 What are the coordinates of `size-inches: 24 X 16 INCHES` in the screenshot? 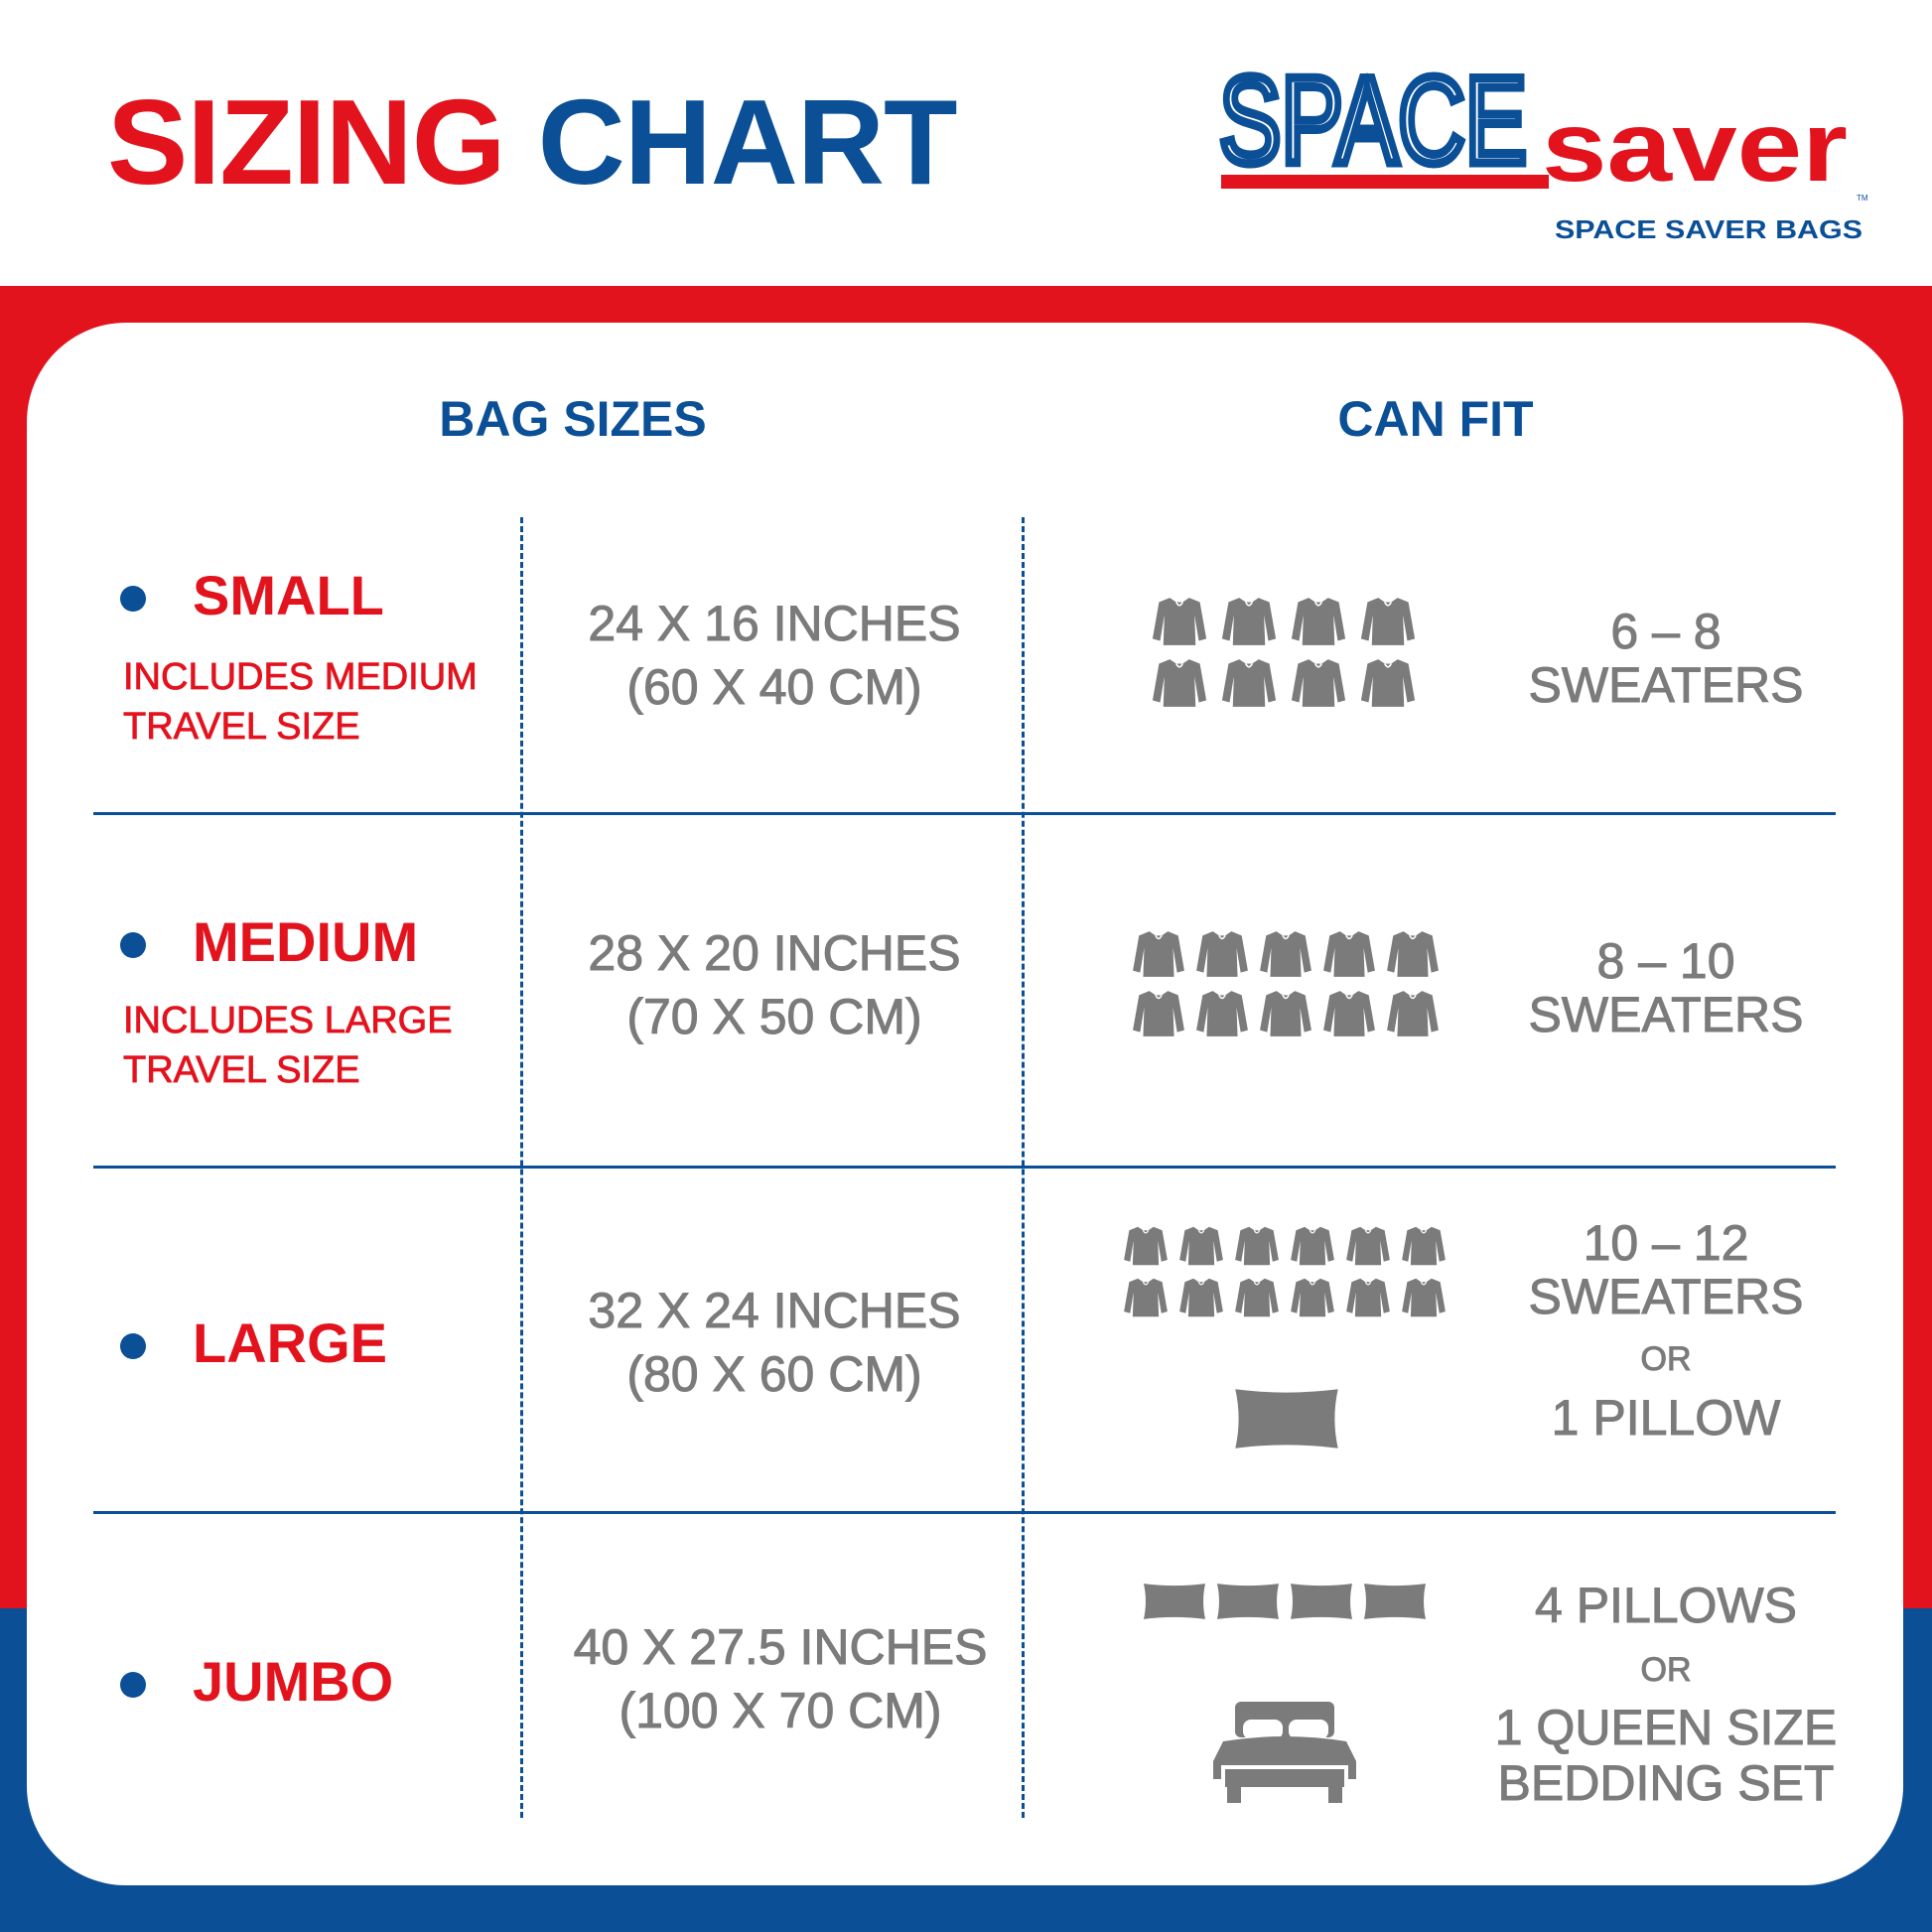 It's located at (775, 623).